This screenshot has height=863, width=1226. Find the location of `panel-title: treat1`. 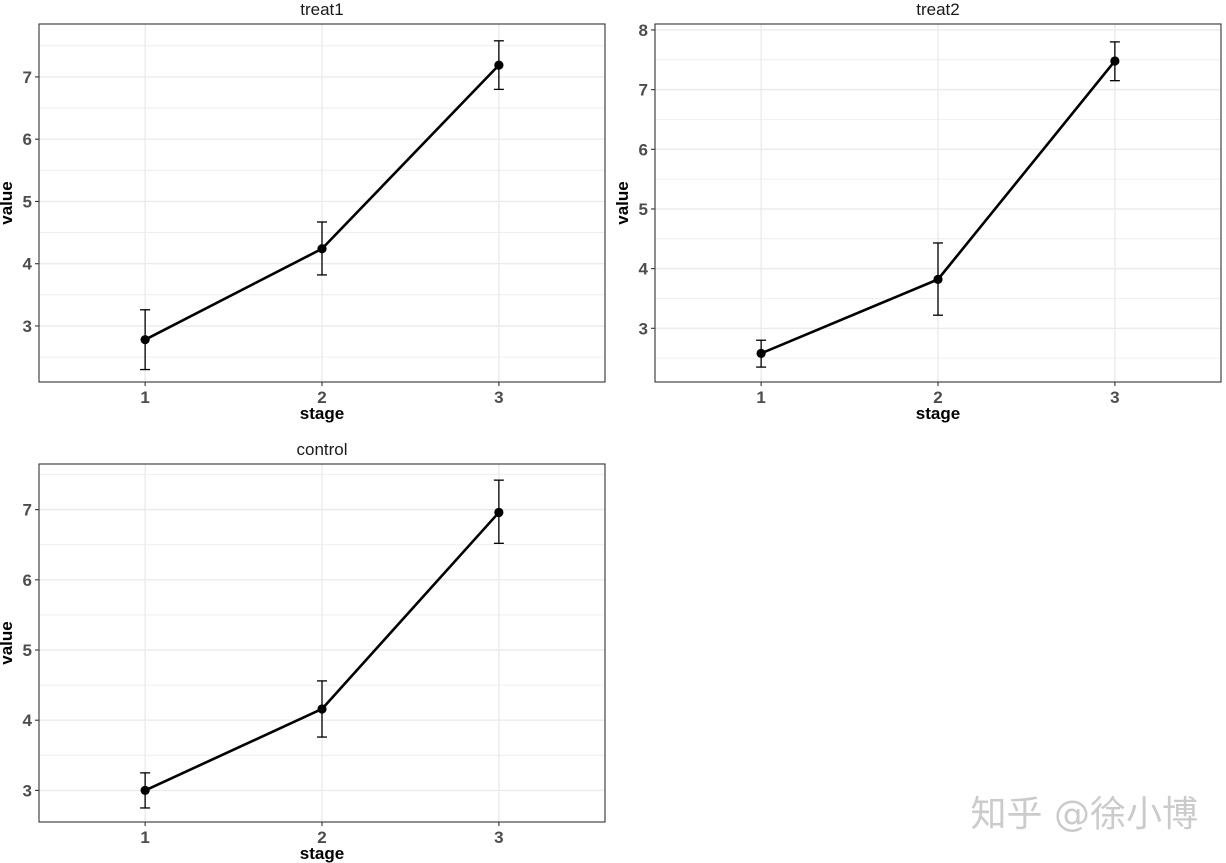

panel-title: treat1 is located at coordinates (321, 9).